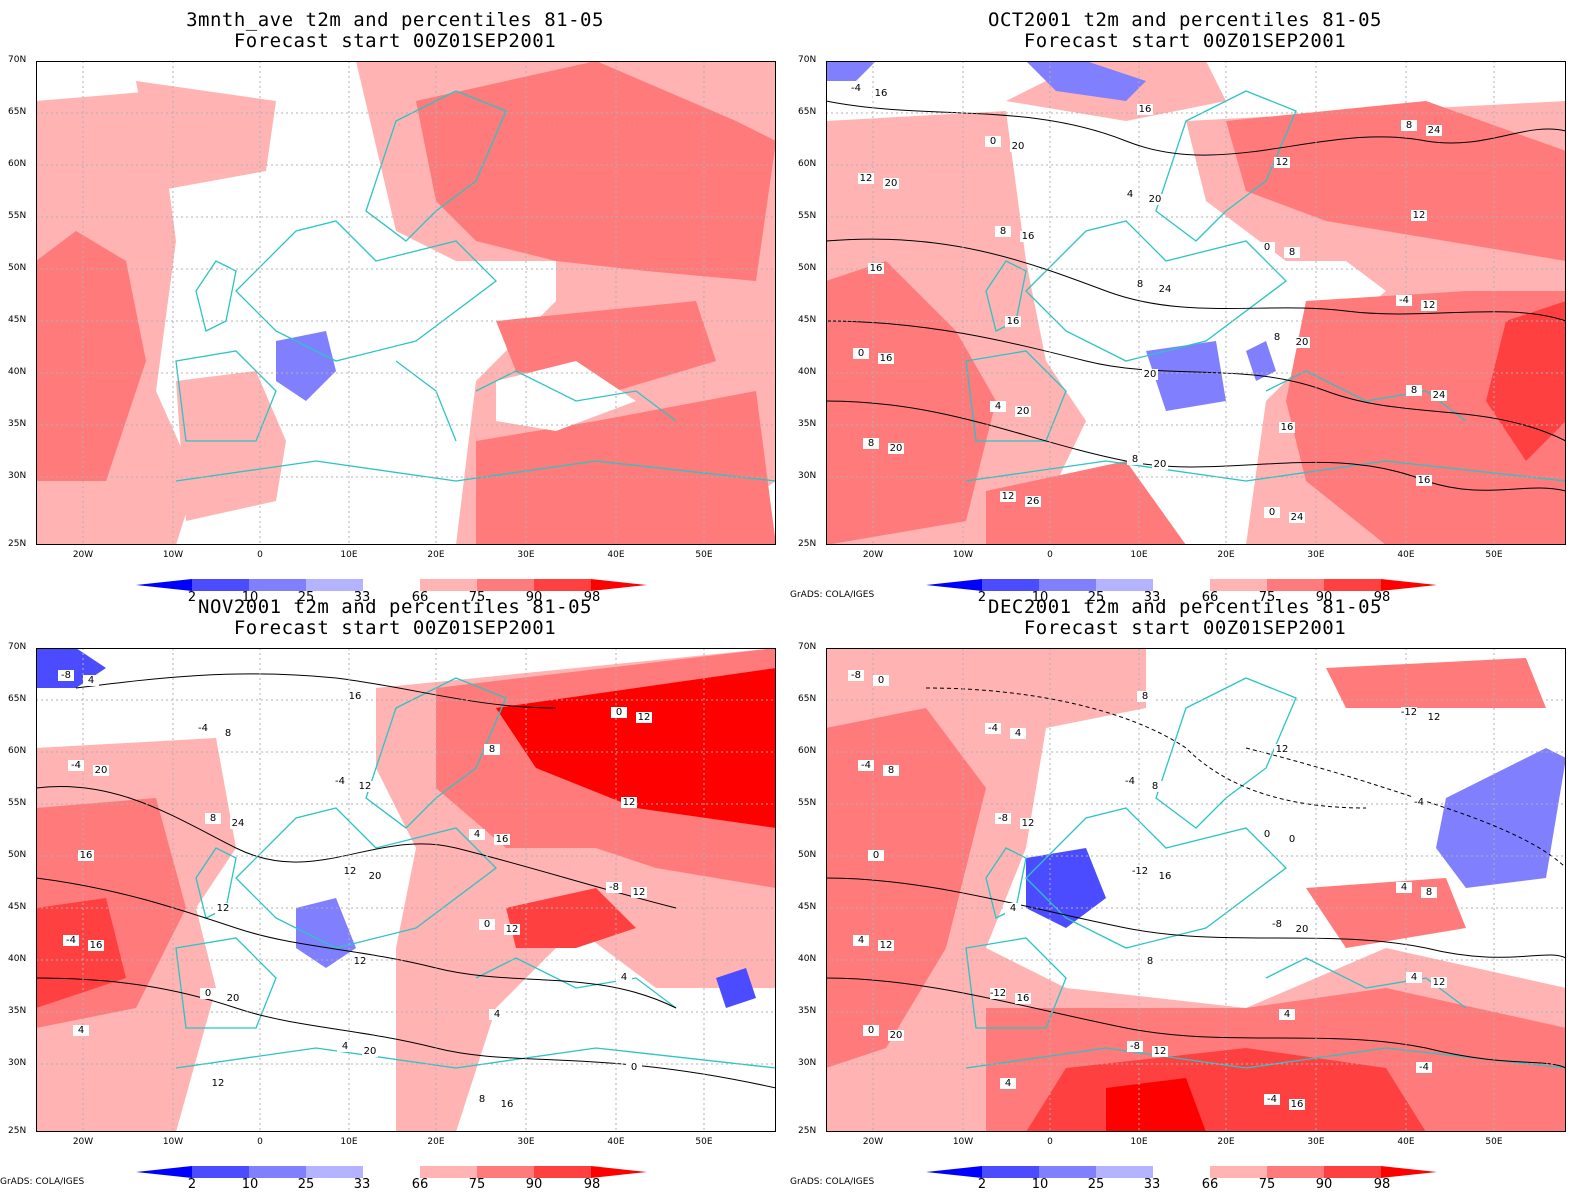 Image resolution: width=1596 pixels, height=1196 pixels. I want to click on colorbar: 2 10 25 33 66 75 90 98, so click(406, 1177).